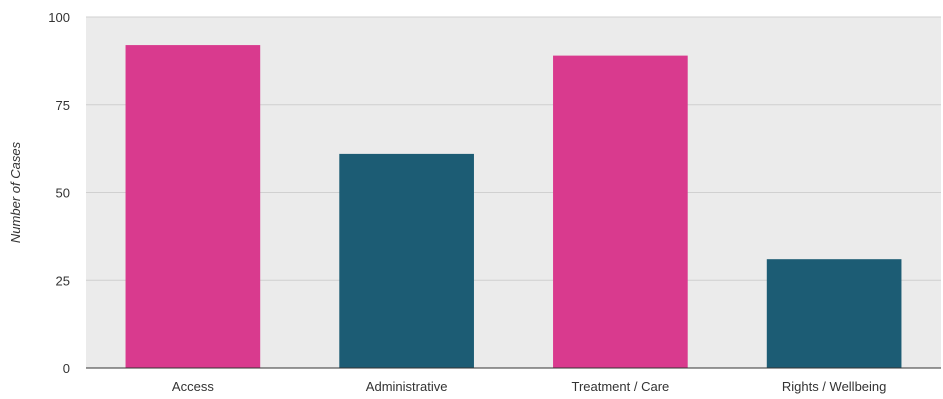 The image size is (943, 399). Describe the element at coordinates (193, 386) in the screenshot. I see `x-tick-label: Access` at that location.